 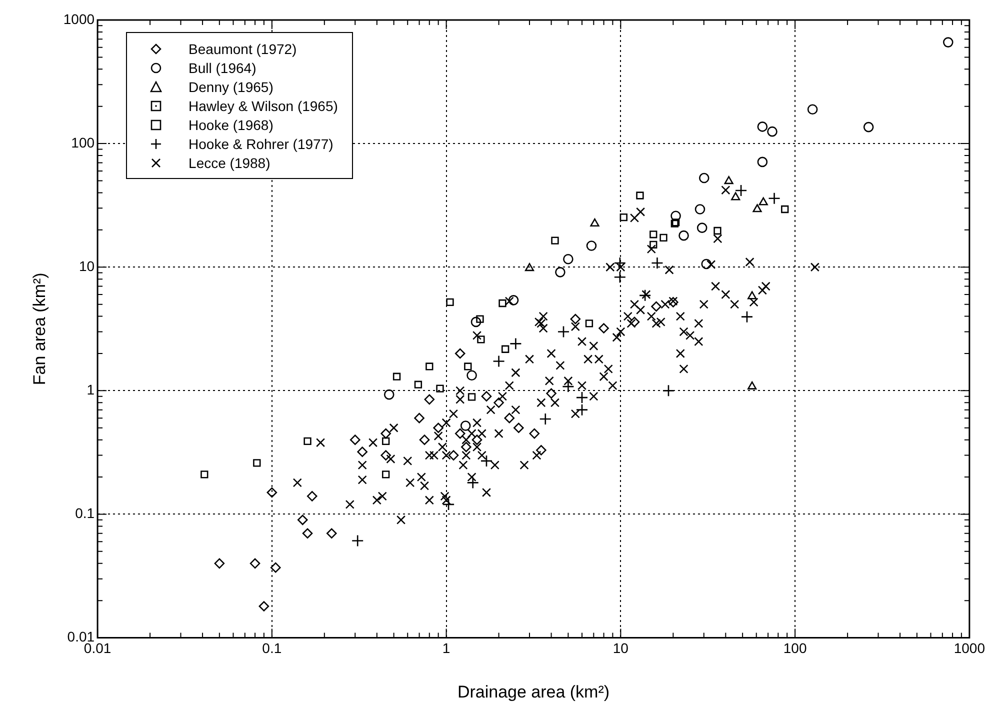 What do you see at coordinates (90, 390) in the screenshot?
I see `y-tick-label: 1` at bounding box center [90, 390].